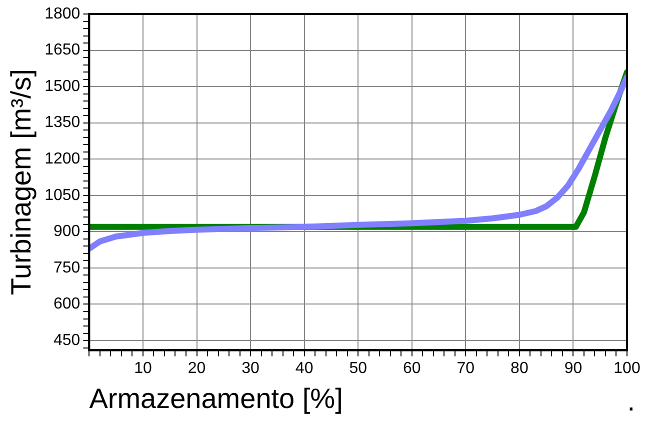 The height and width of the screenshot is (425, 655). What do you see at coordinates (66, 340) in the screenshot?
I see `y-tick-label: 450` at bounding box center [66, 340].